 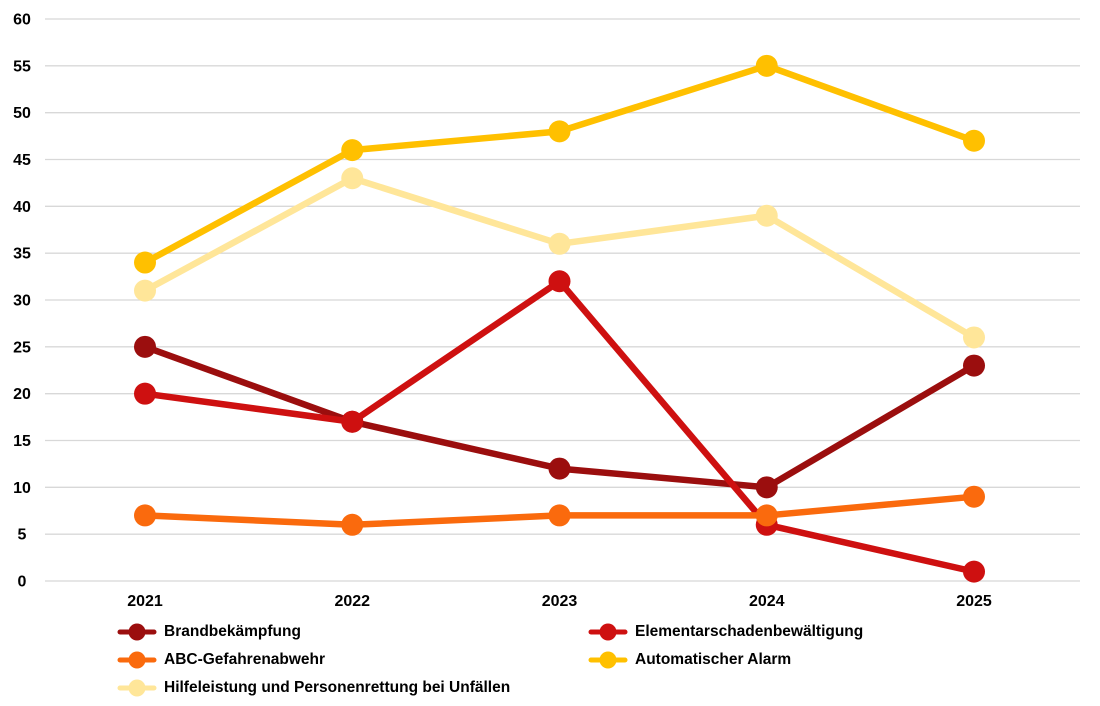 What do you see at coordinates (22, 582) in the screenshot?
I see `y-axis-tick-label: 0` at bounding box center [22, 582].